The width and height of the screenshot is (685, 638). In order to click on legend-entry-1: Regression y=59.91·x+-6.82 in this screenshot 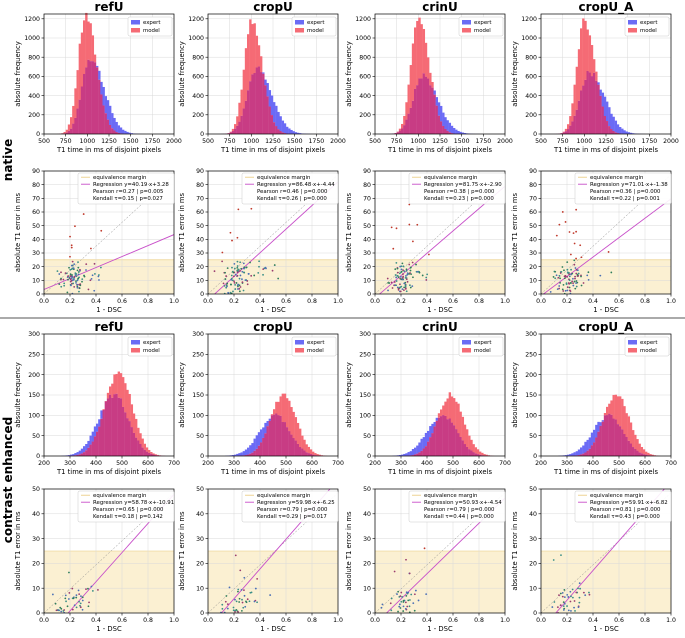, I will do `click(629, 503)`.